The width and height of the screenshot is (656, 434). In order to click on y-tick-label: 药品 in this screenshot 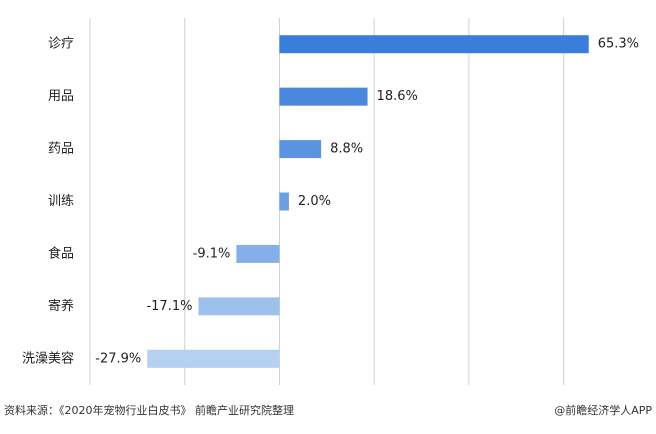, I will do `click(61, 149)`.